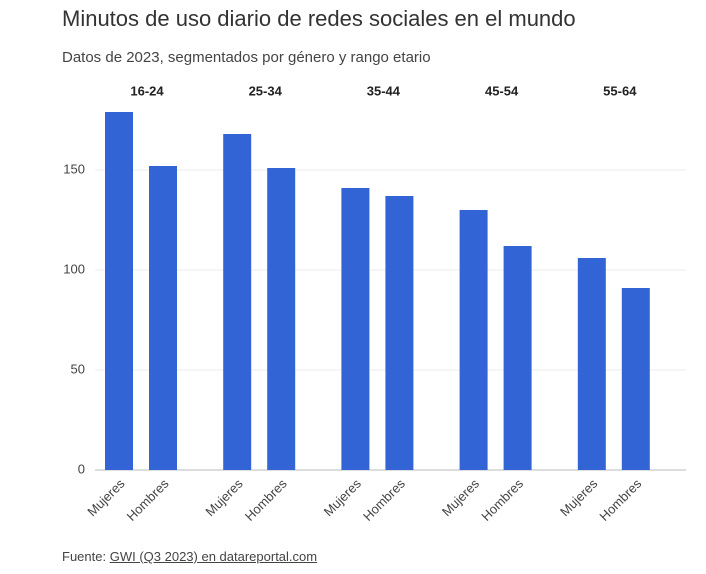 This screenshot has width=706, height=574. Describe the element at coordinates (78, 368) in the screenshot. I see `y-tick-label: 50` at that location.